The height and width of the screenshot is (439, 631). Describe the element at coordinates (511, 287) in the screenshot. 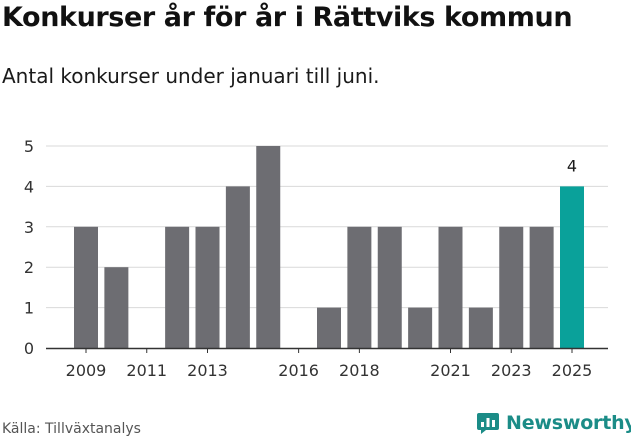

I see `bar-2023` at that location.